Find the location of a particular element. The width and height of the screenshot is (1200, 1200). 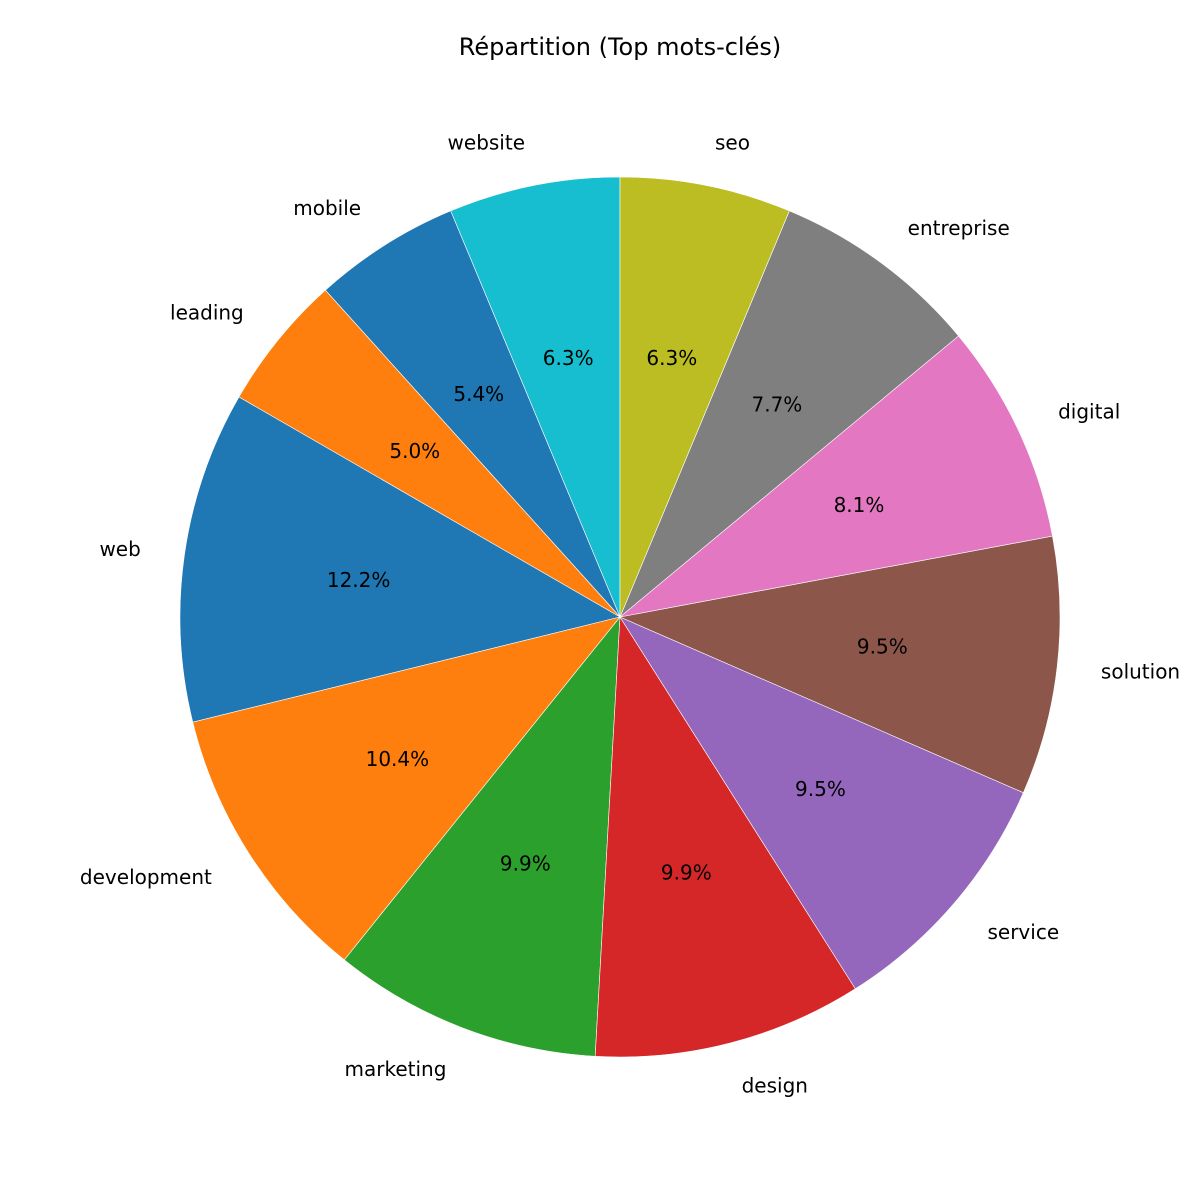

pie-pct-label-marketing: 9.9% is located at coordinates (525, 863).